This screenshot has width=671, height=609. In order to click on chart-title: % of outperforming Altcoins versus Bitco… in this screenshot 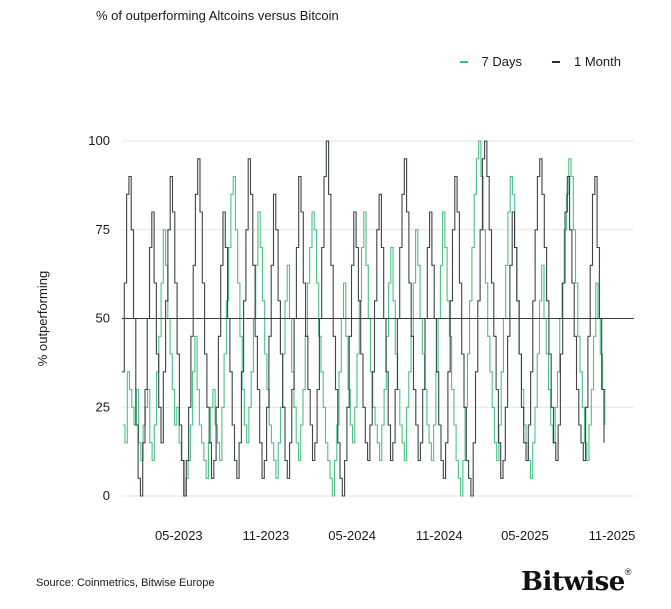, I will do `click(217, 15)`.